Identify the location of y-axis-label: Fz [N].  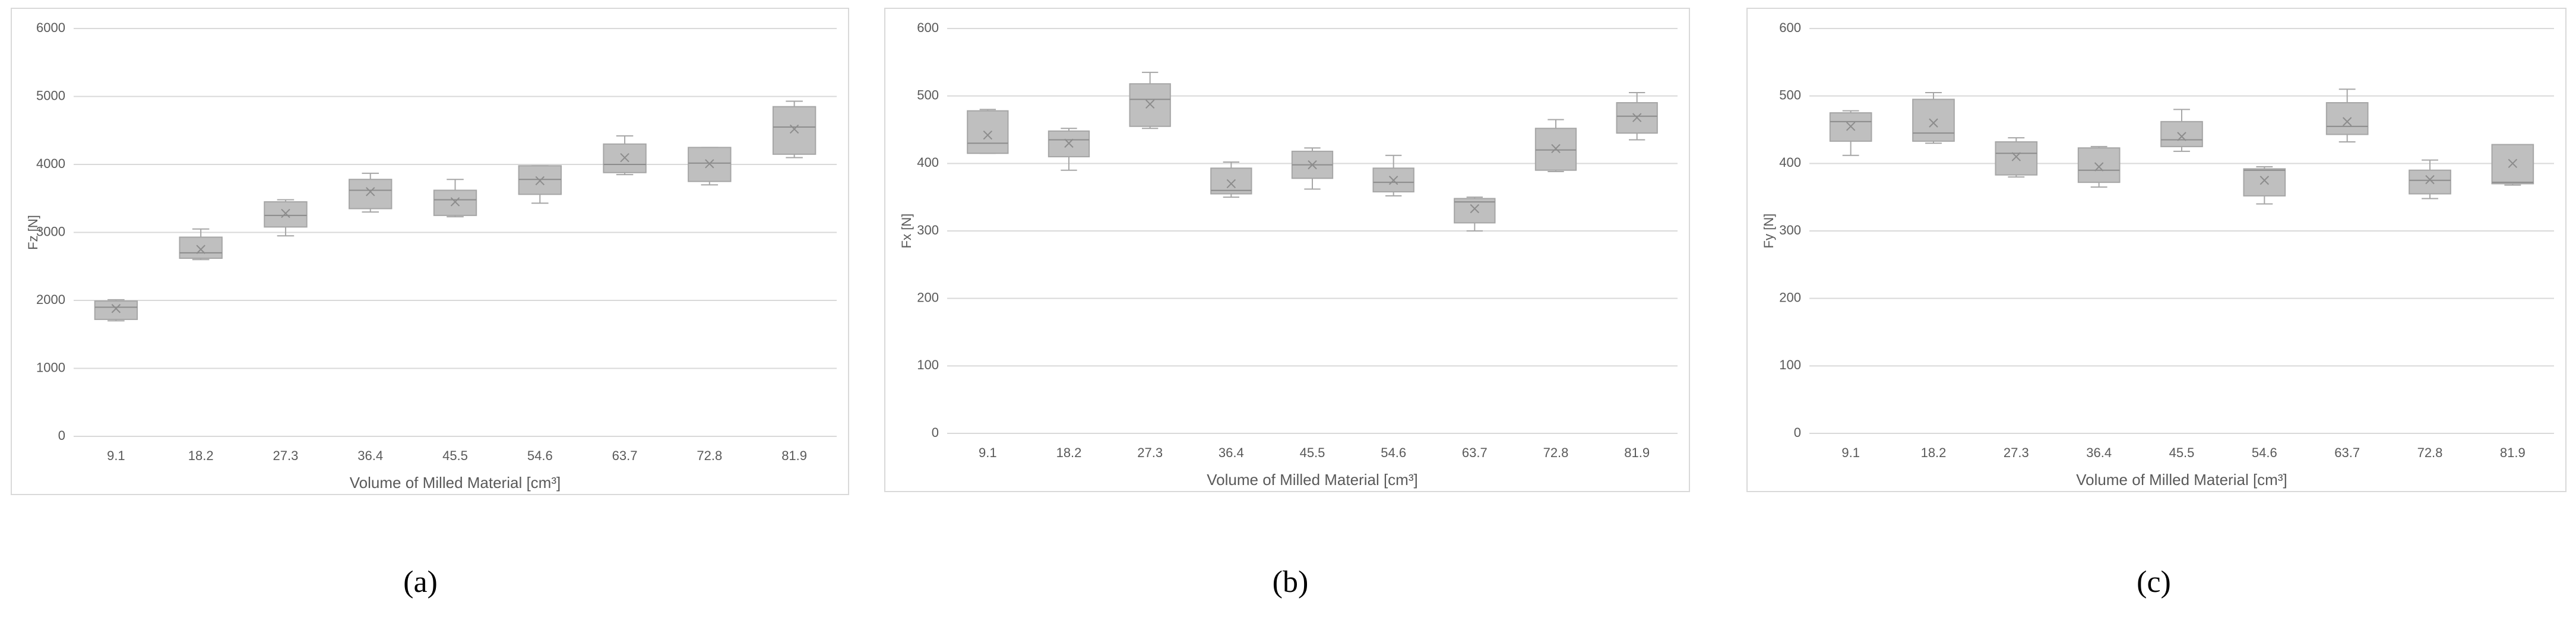
(33, 232).